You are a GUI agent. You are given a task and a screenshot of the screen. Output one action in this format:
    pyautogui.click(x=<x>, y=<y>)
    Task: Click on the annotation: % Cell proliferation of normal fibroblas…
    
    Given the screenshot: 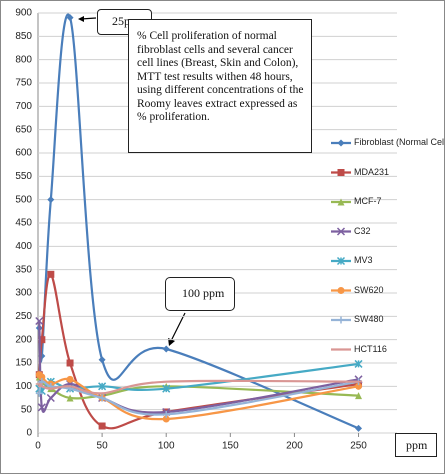 What is the action you would take?
    pyautogui.click(x=220, y=86)
    